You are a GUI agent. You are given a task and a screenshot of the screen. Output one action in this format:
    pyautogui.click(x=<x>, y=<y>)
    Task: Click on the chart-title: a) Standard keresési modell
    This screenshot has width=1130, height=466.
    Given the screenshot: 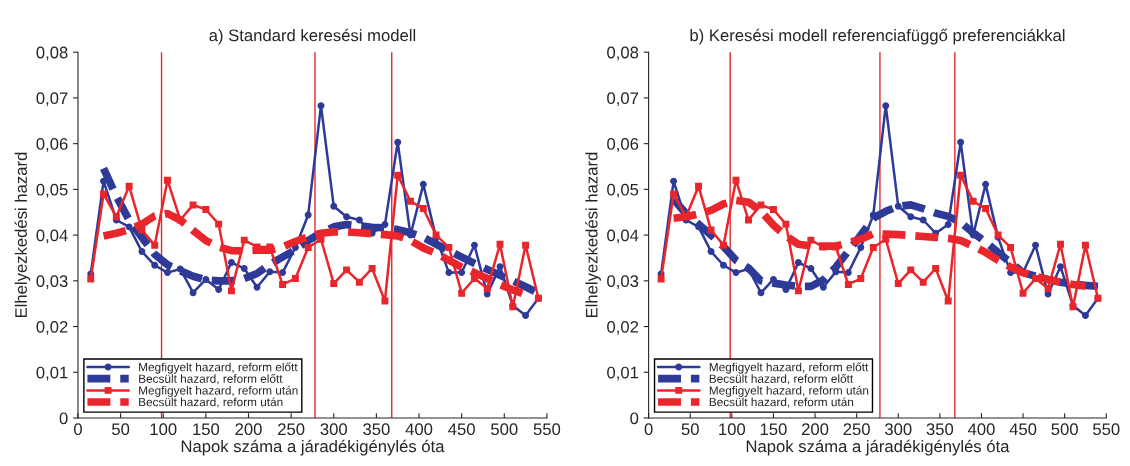 What is the action you would take?
    pyautogui.click(x=312, y=36)
    